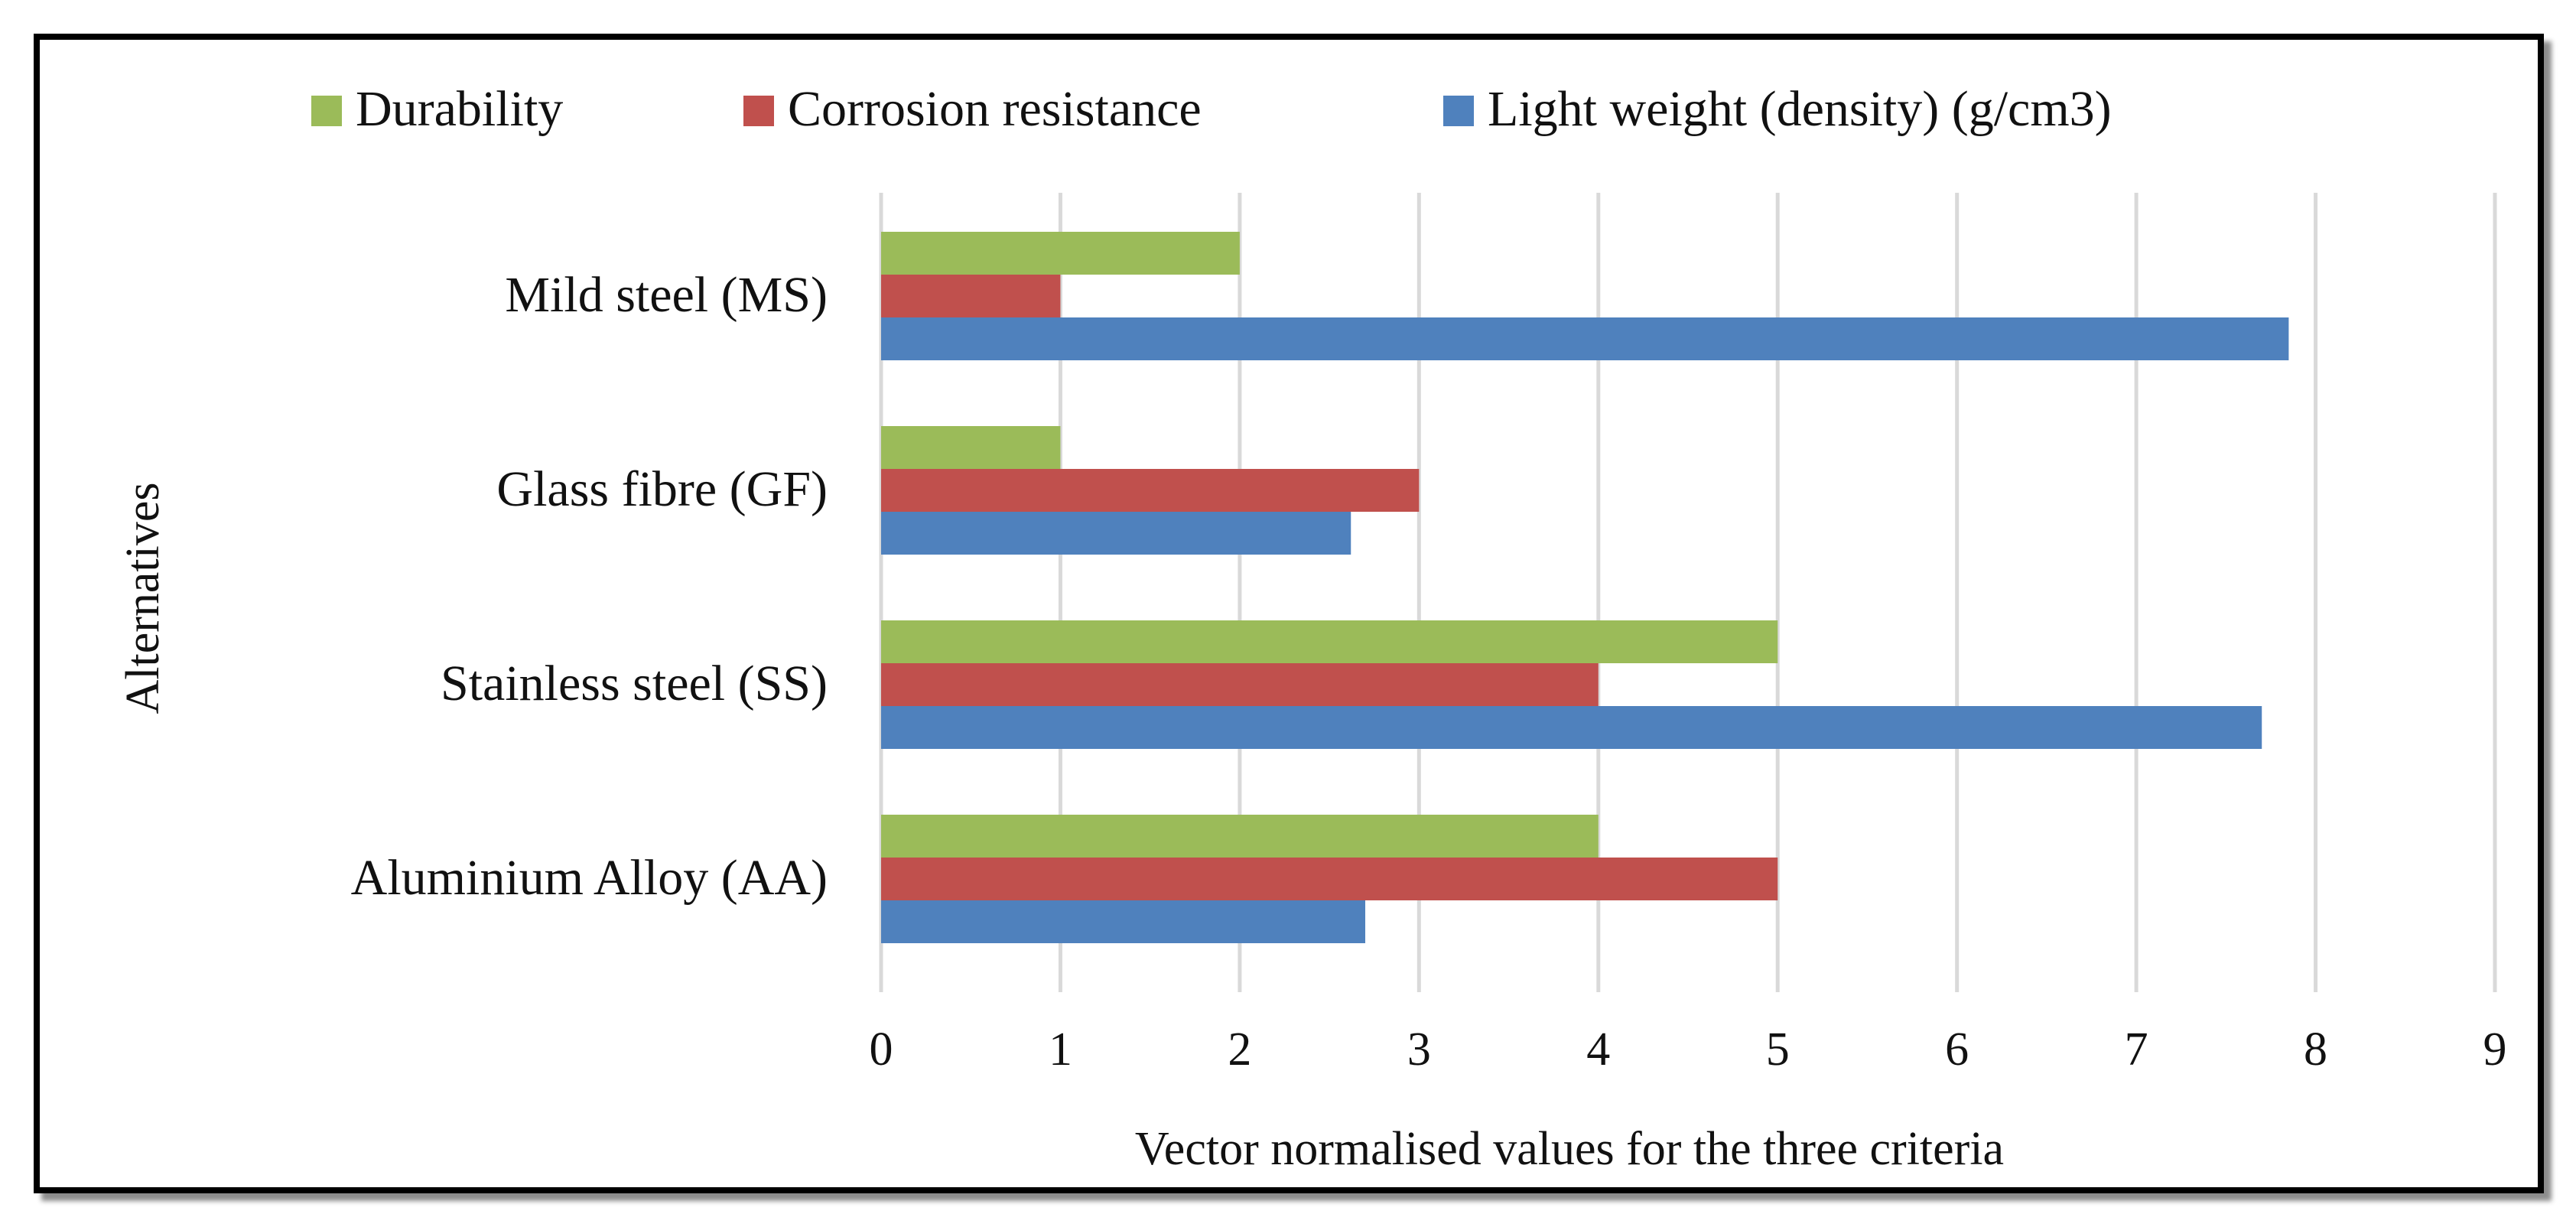 Image resolution: width=2576 pixels, height=1227 pixels. I want to click on x-tick-label: 8, so click(2315, 1050).